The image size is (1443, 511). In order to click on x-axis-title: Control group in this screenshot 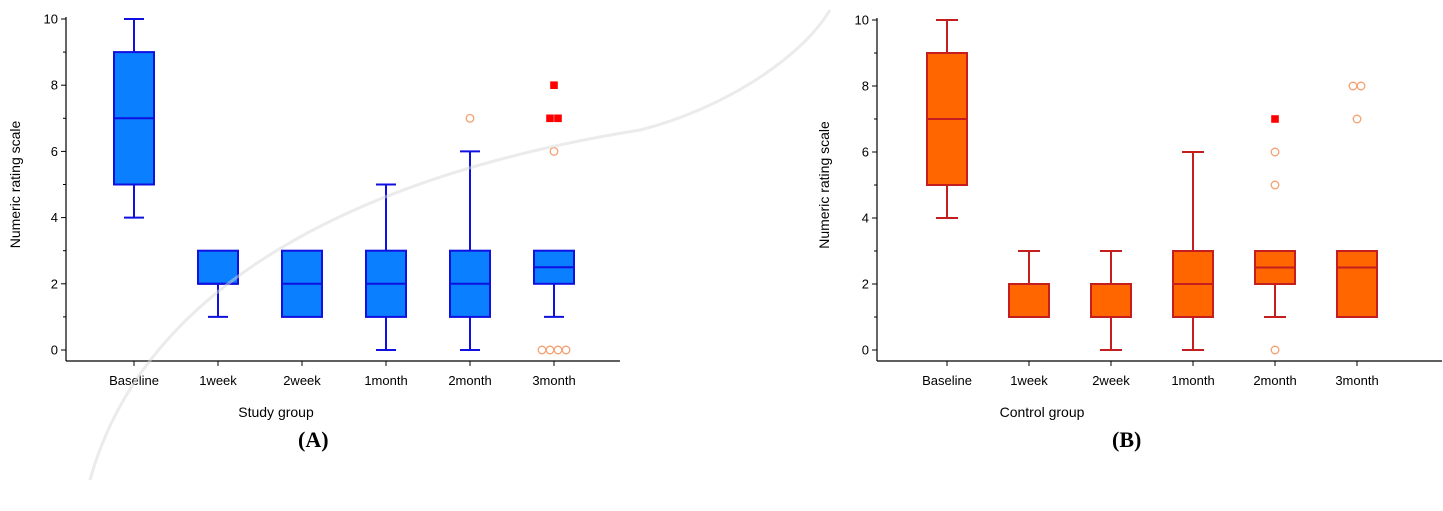, I will do `click(1042, 412)`.